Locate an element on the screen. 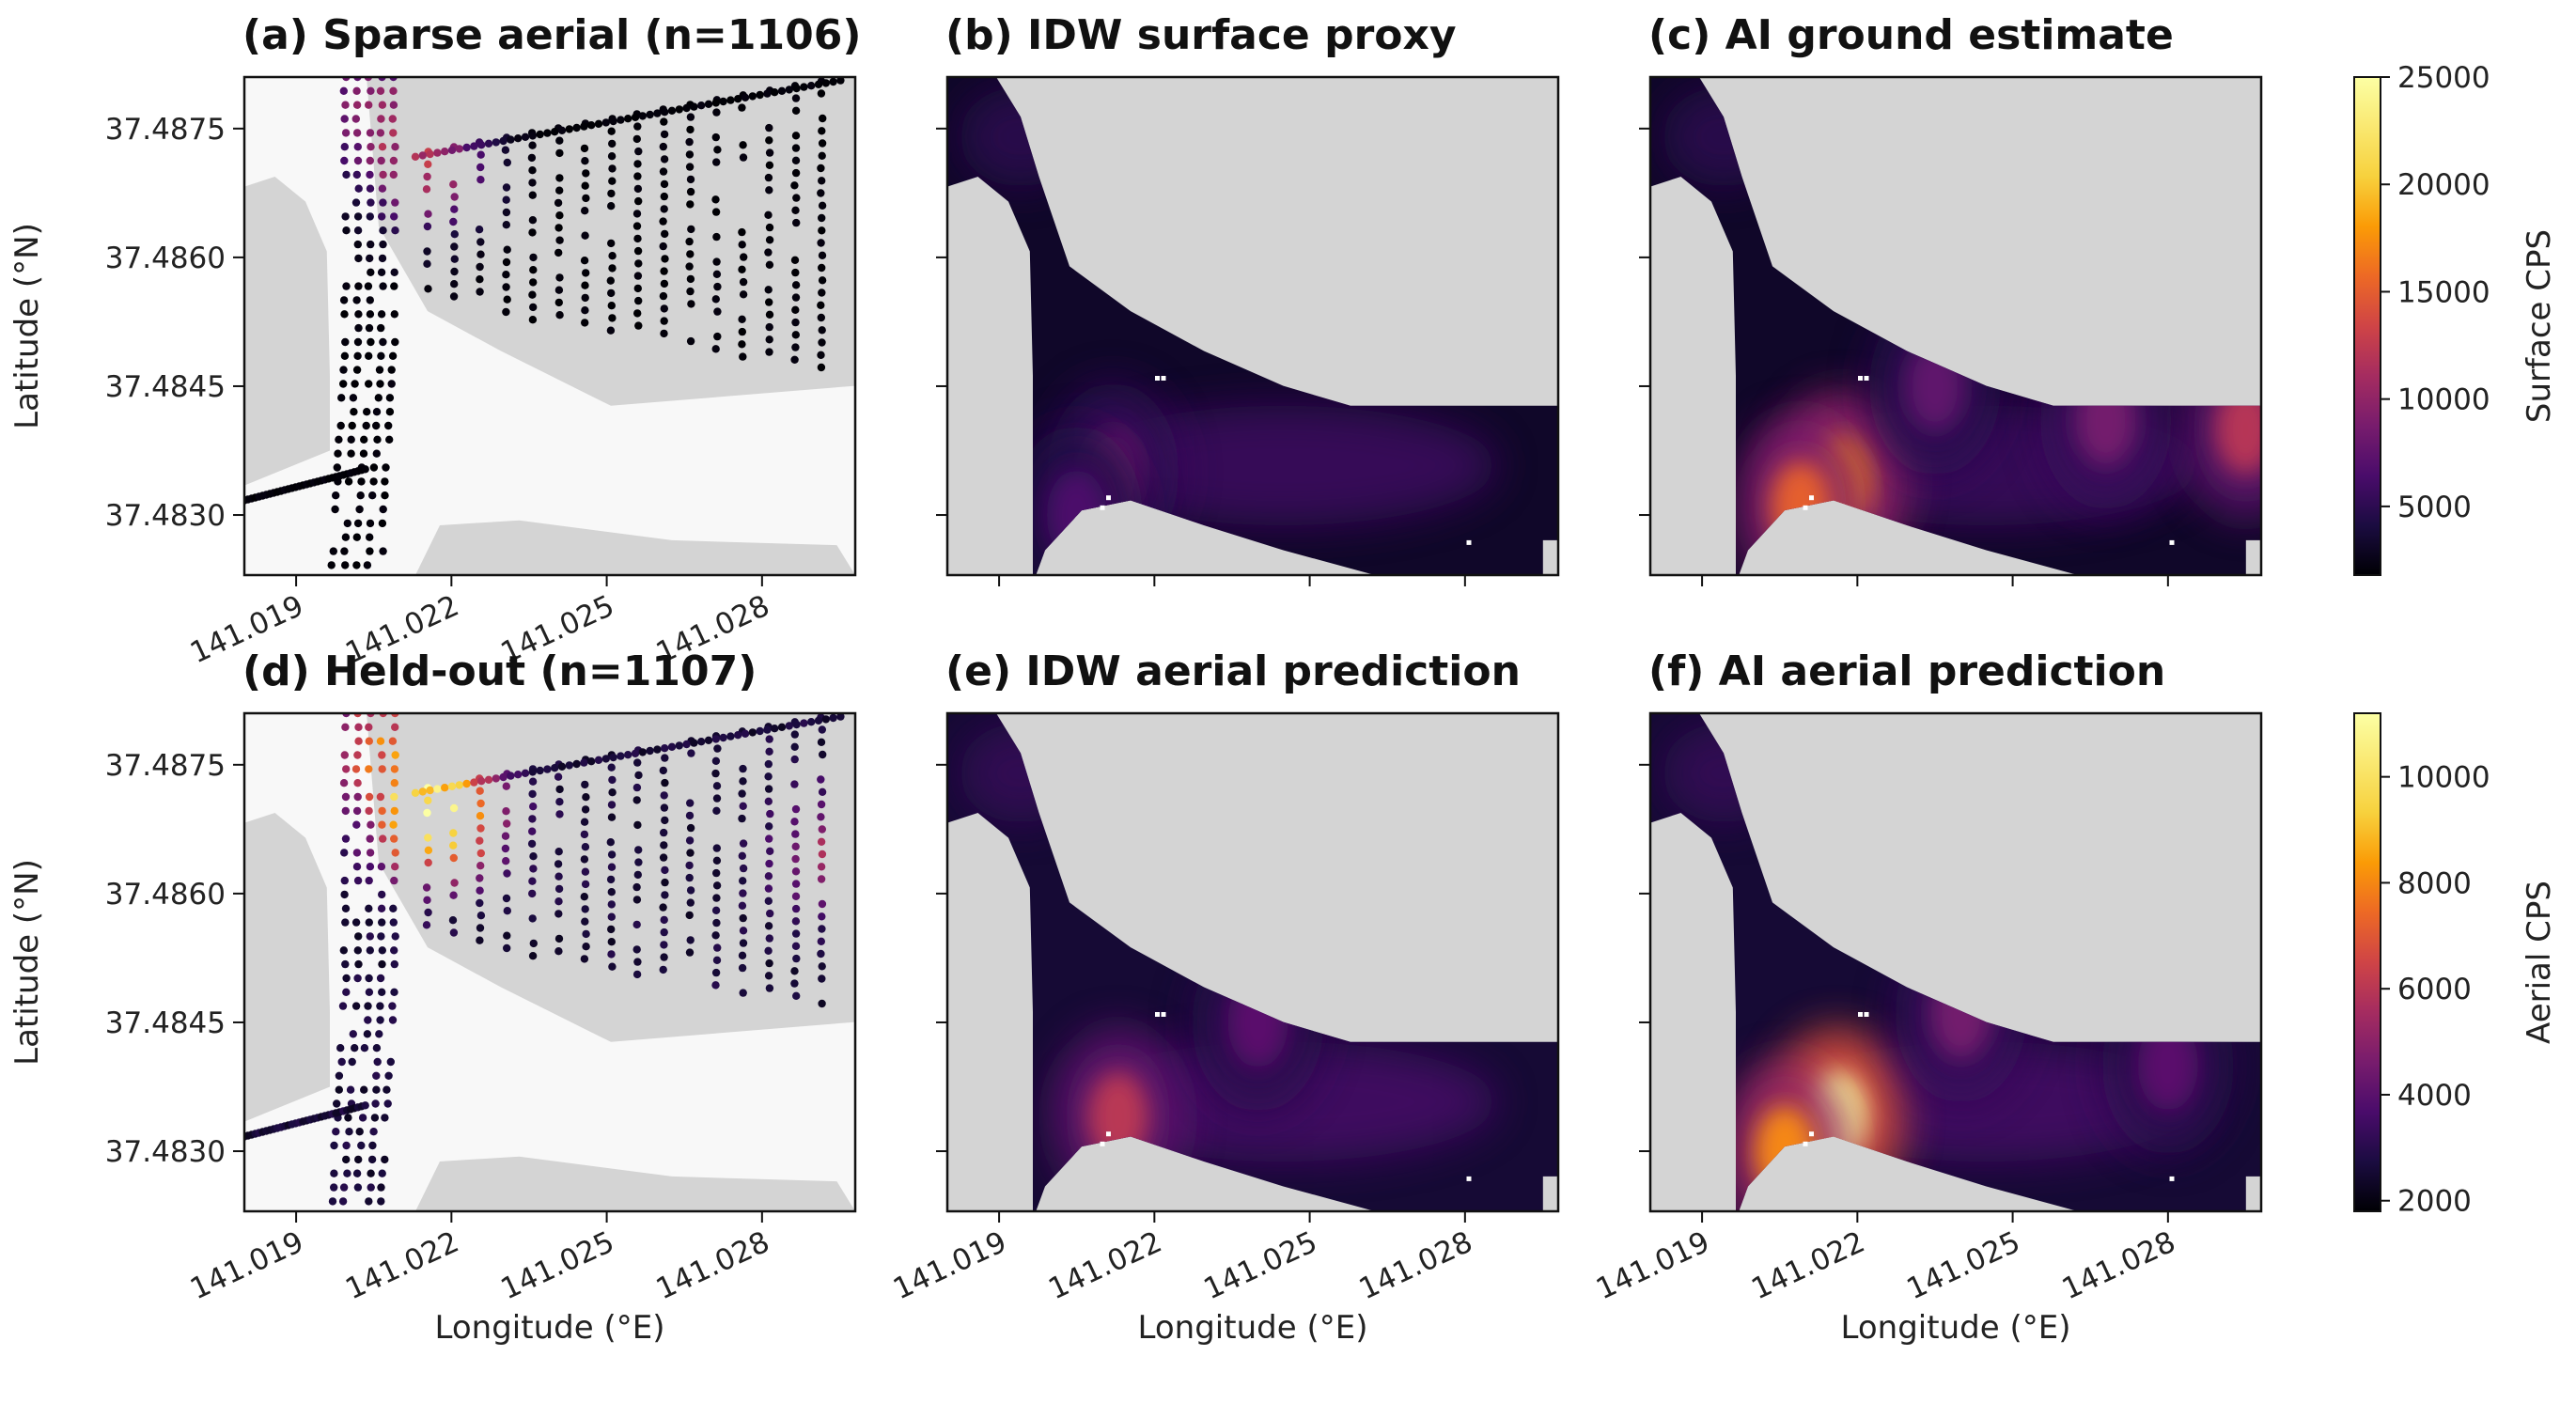 The image size is (2576, 1403). x-tick-label: 141.019 is located at coordinates (247, 1266).